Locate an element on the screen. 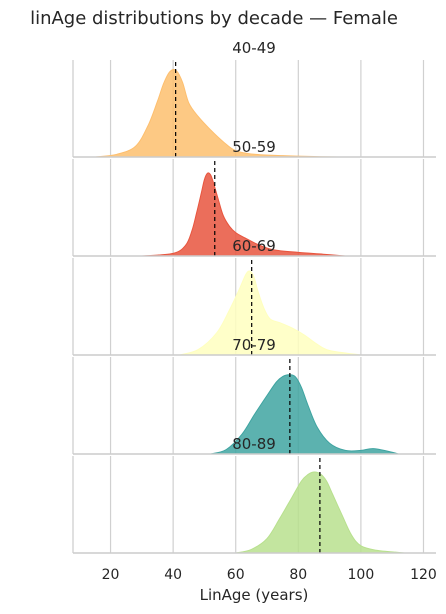 This screenshot has width=446, height=614. panel-label-70-79: 70-79 is located at coordinates (254, 345).